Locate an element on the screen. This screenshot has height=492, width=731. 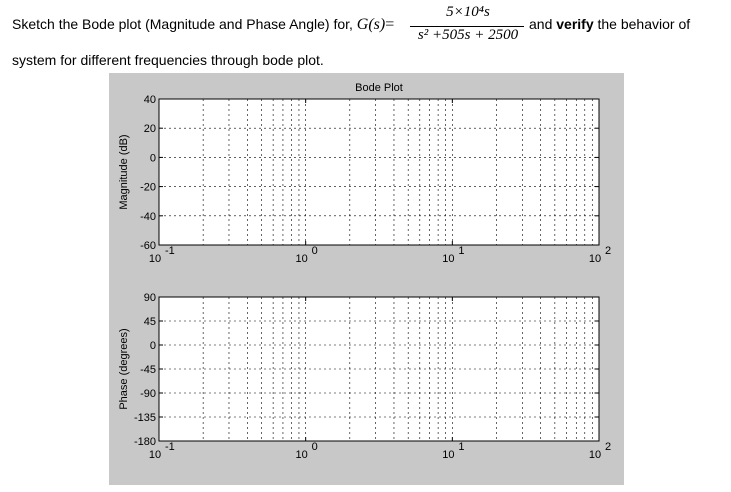
denominator: s² +505s + 2500 is located at coordinates (468, 35).